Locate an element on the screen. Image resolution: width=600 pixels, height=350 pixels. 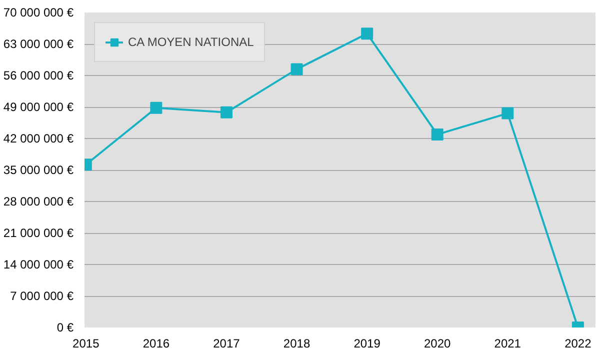
legend-label: CA MOYEN NATIONAL is located at coordinates (191, 42).